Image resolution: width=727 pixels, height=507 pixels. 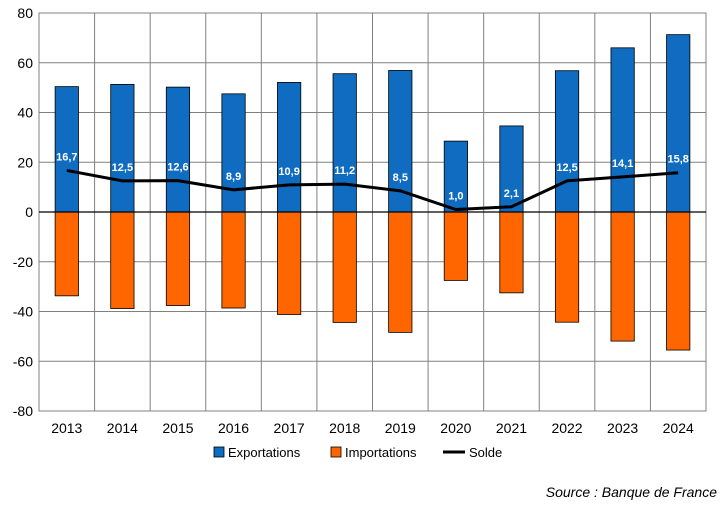 I want to click on x-tick-label: 2013, so click(x=66, y=428).